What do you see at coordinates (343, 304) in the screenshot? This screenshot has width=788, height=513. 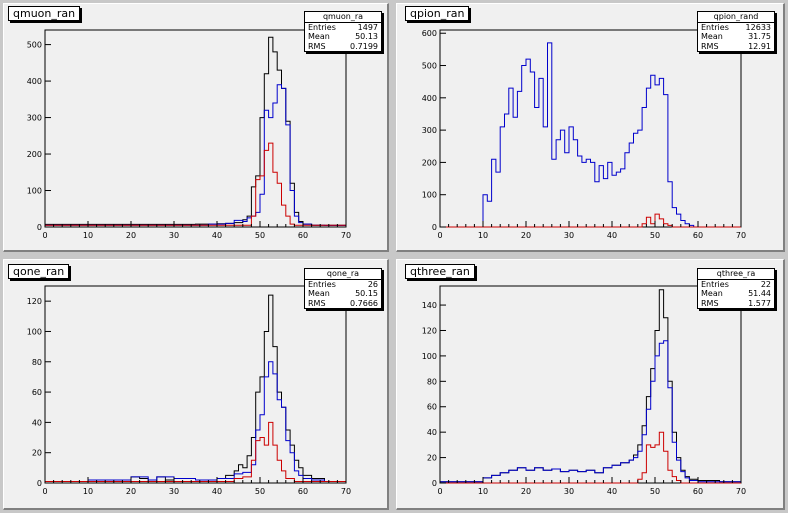 I see `stats-row: RMS 0.7666` at bounding box center [343, 304].